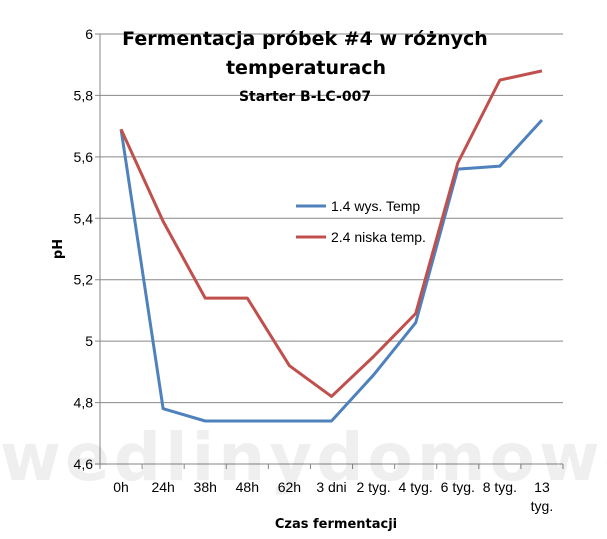  What do you see at coordinates (289, 487) in the screenshot?
I see `x-tick-label: 62h` at bounding box center [289, 487].